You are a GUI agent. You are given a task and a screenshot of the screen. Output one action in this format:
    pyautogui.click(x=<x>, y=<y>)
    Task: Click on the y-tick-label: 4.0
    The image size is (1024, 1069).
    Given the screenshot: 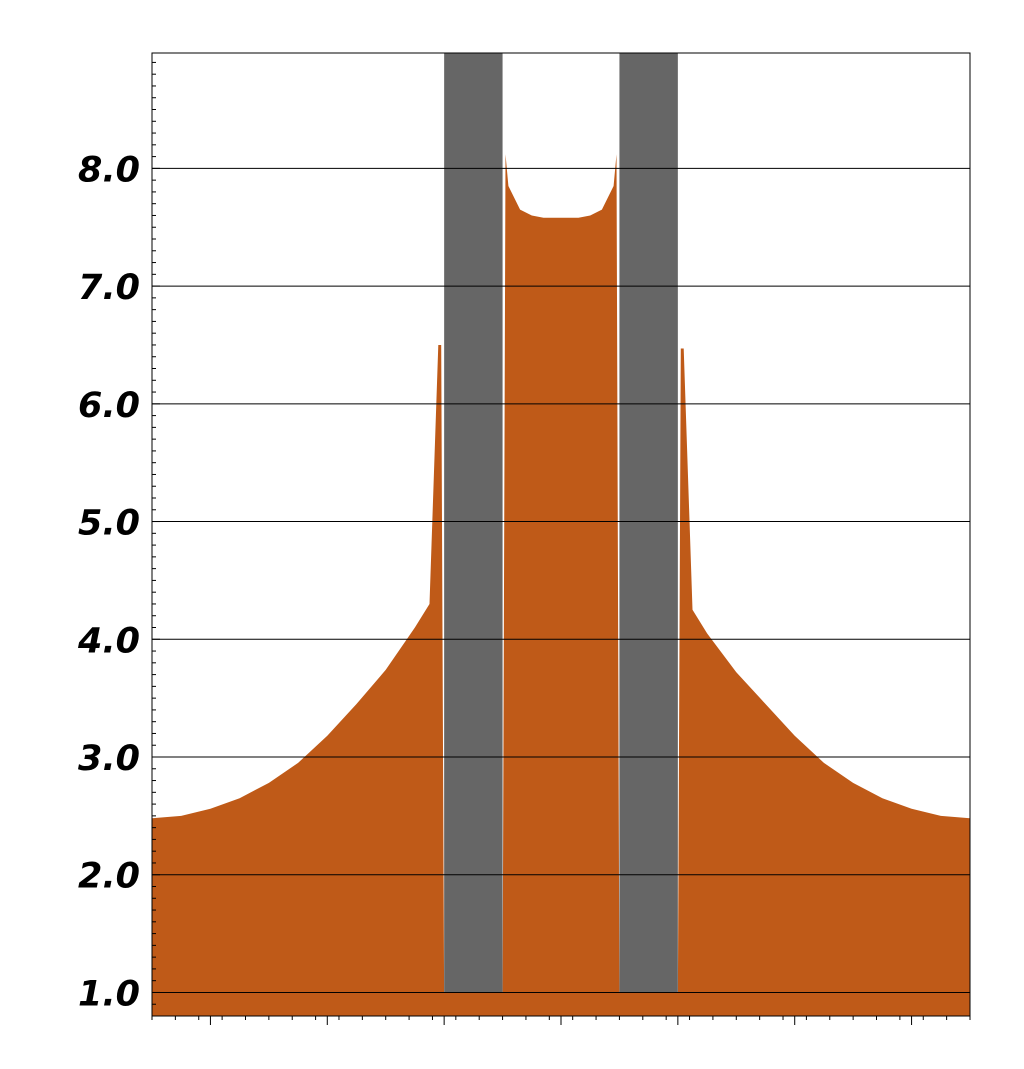 What is the action you would take?
    pyautogui.click(x=108, y=641)
    